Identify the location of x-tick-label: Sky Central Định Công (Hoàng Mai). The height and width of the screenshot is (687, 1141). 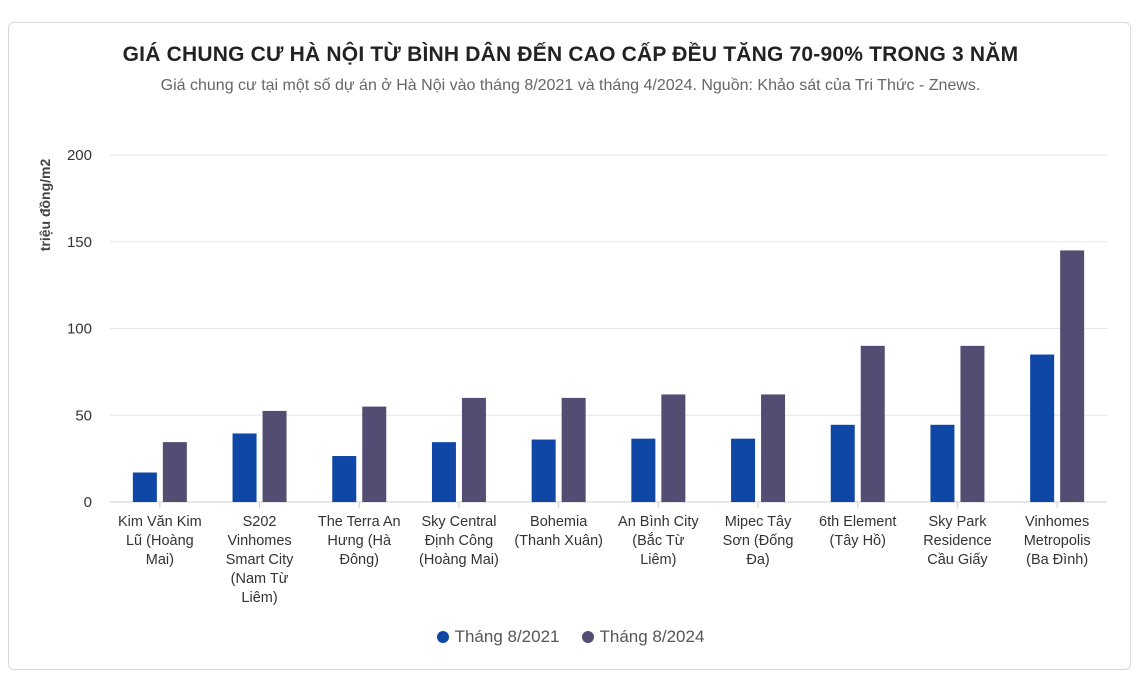
(459, 541).